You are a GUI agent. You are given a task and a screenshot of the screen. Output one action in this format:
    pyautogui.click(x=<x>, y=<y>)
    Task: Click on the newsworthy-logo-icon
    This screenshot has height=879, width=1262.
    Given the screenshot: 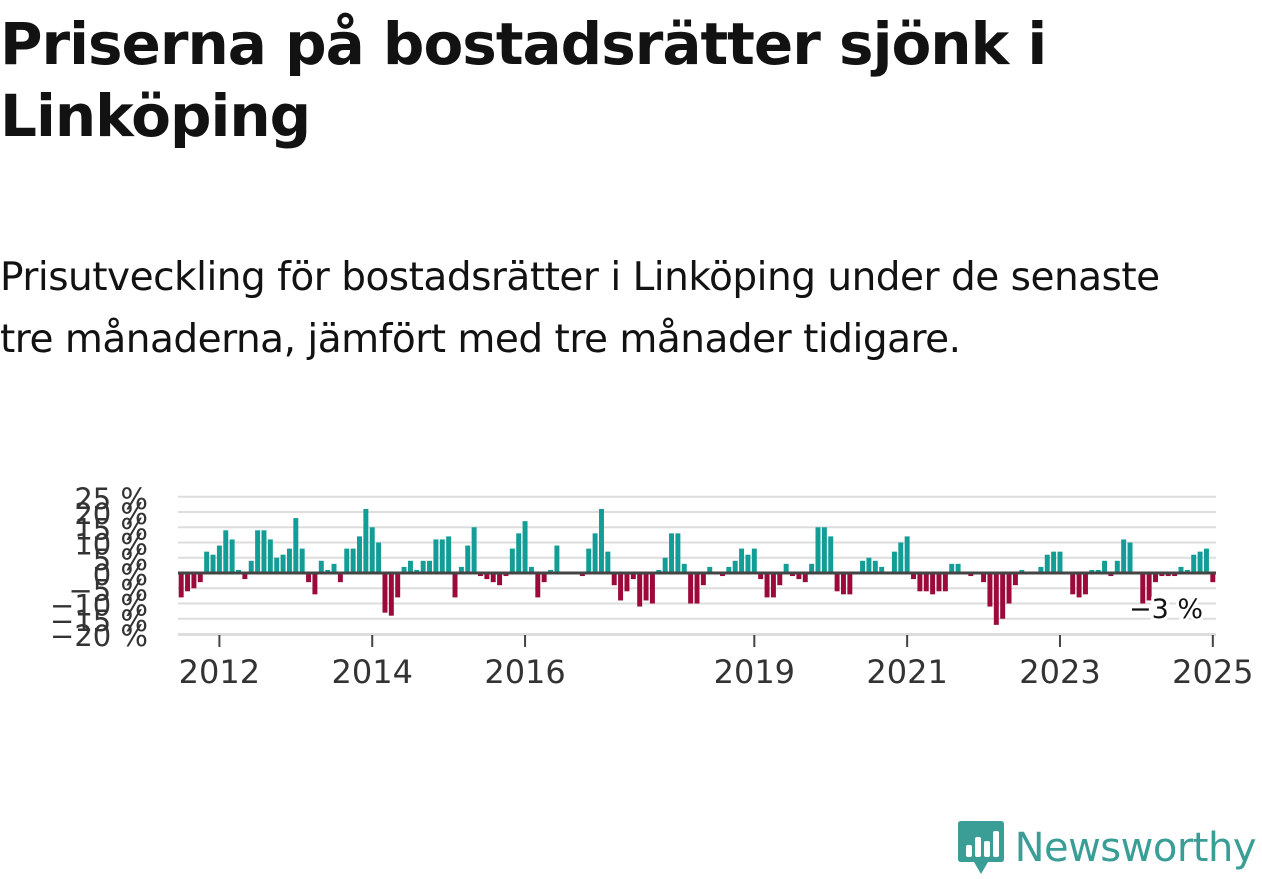 What is the action you would take?
    pyautogui.click(x=980, y=847)
    